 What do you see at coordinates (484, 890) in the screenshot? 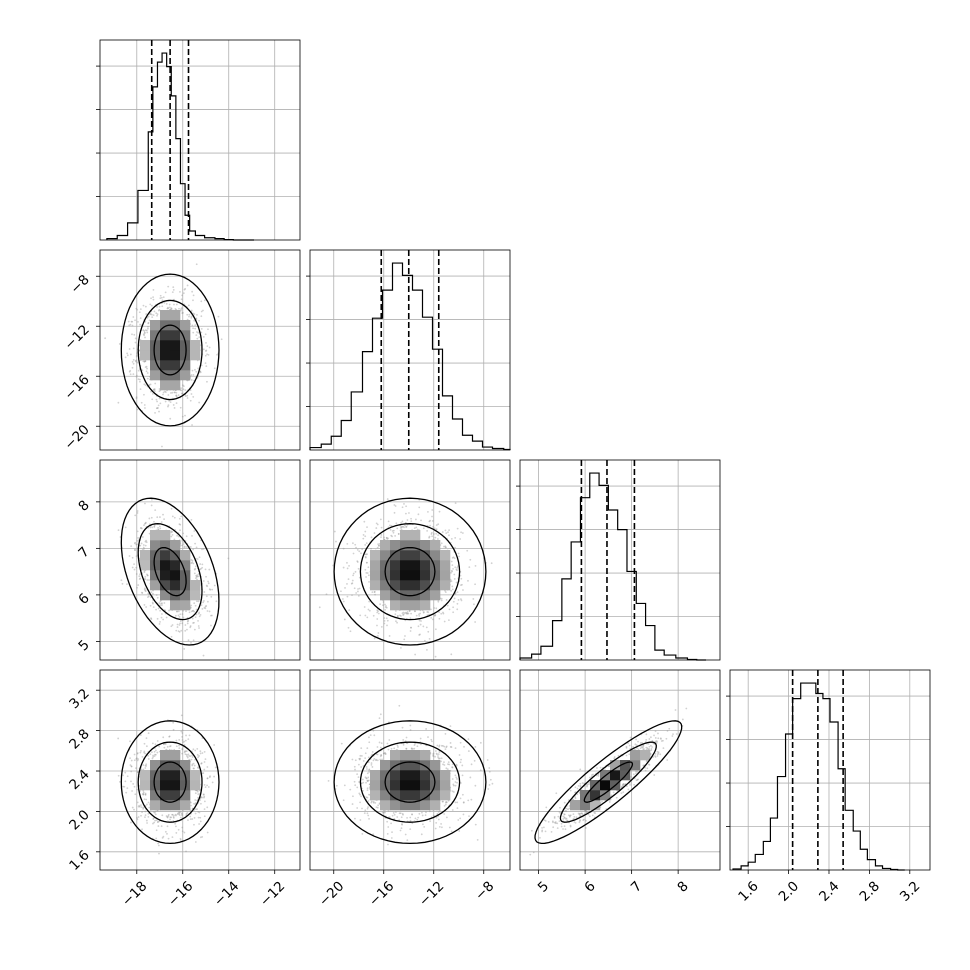
I see `x-tick-label-1-3: −8` at bounding box center [484, 890].